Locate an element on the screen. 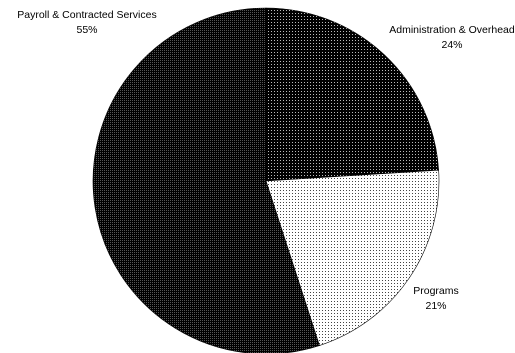  slice-label-payroll: Payroll & Contracted Services 55% is located at coordinates (86, 22).